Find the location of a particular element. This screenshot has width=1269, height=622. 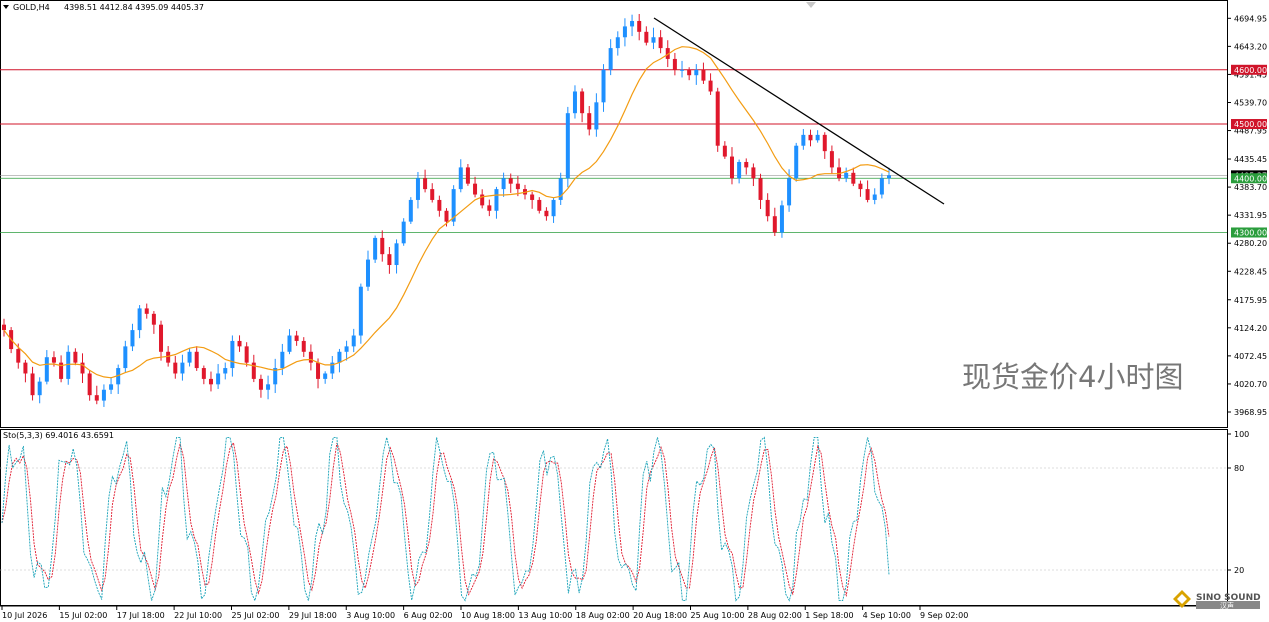

chart-symbol: GOLD,H4 is located at coordinates (31, 7).